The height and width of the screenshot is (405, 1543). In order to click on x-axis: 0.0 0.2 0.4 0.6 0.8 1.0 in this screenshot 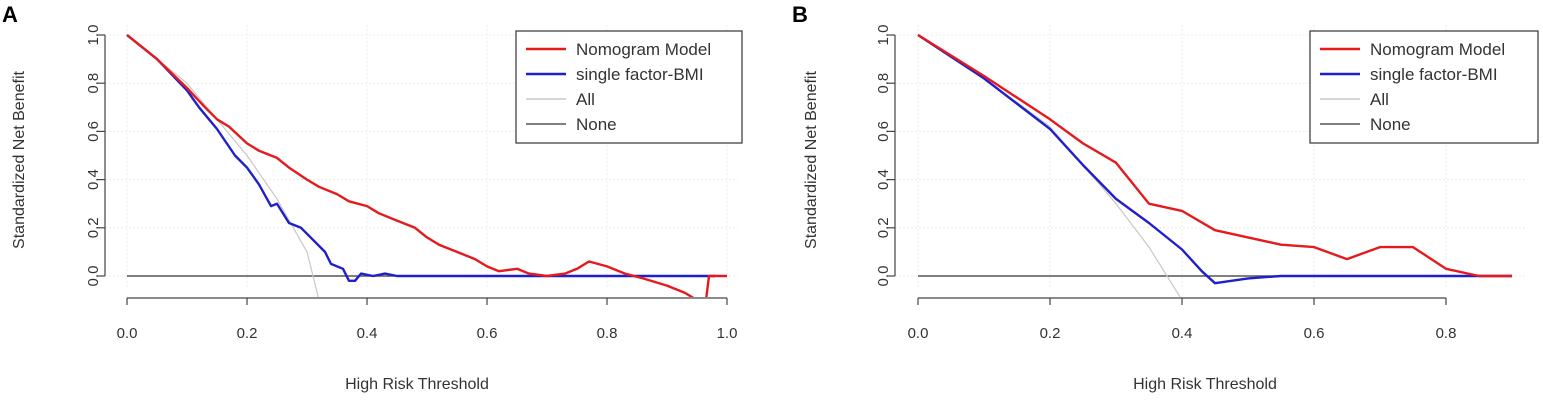, I will do `click(427, 319)`.